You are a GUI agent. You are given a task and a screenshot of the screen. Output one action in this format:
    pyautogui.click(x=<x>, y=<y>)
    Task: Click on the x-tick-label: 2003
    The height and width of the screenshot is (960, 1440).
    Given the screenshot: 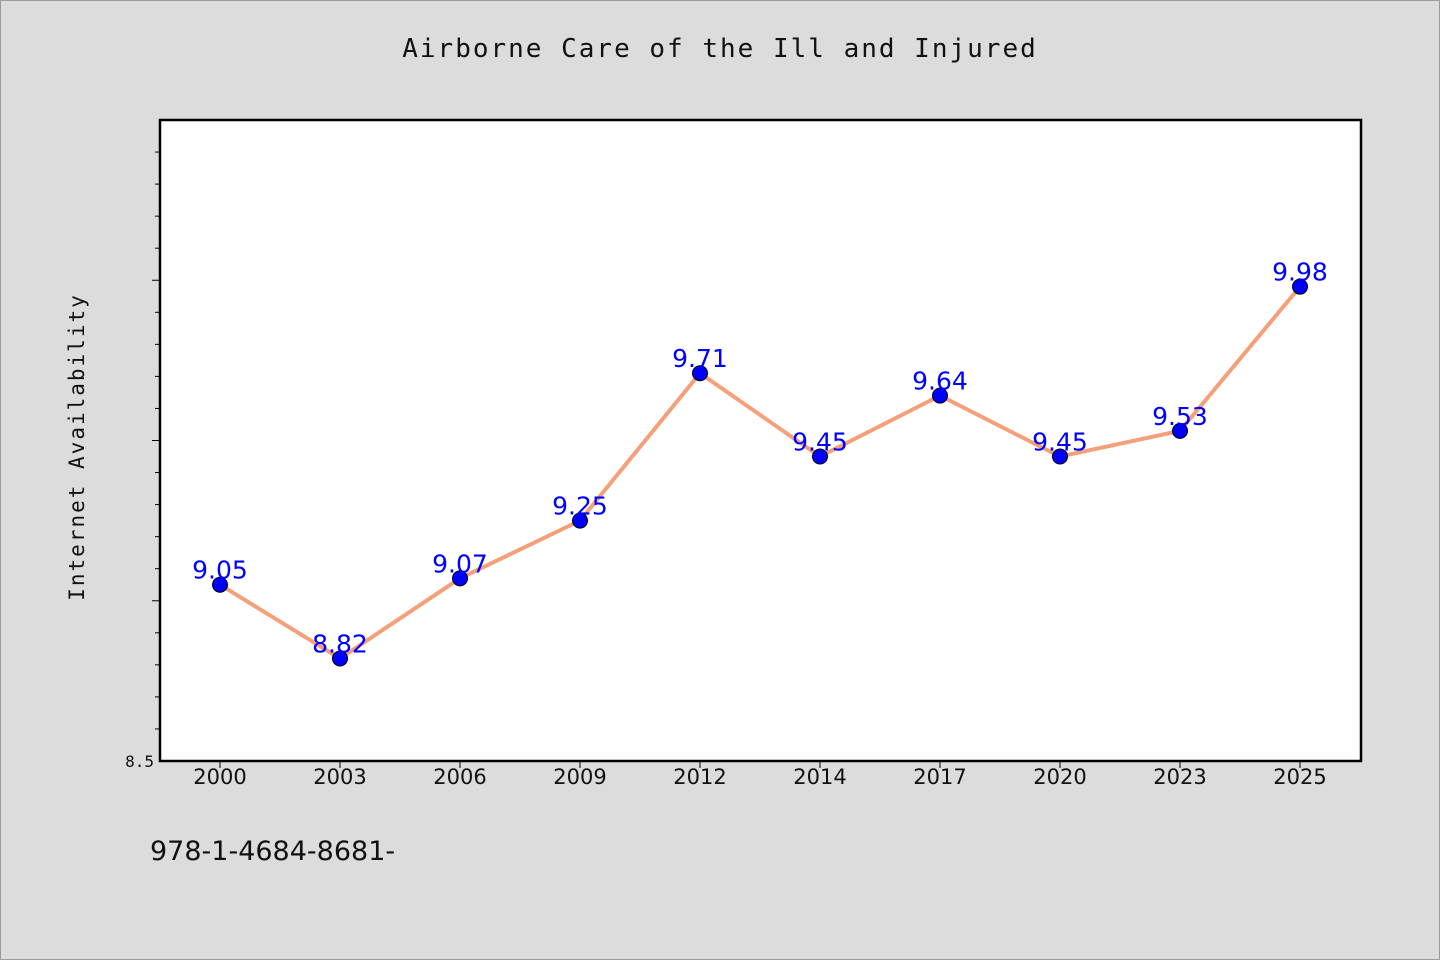 What is the action you would take?
    pyautogui.click(x=339, y=777)
    